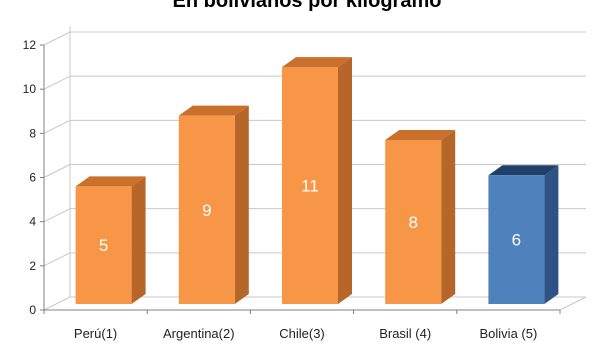 Image resolution: width=608 pixels, height=345 pixels. I want to click on data-label: 9, so click(206, 210).